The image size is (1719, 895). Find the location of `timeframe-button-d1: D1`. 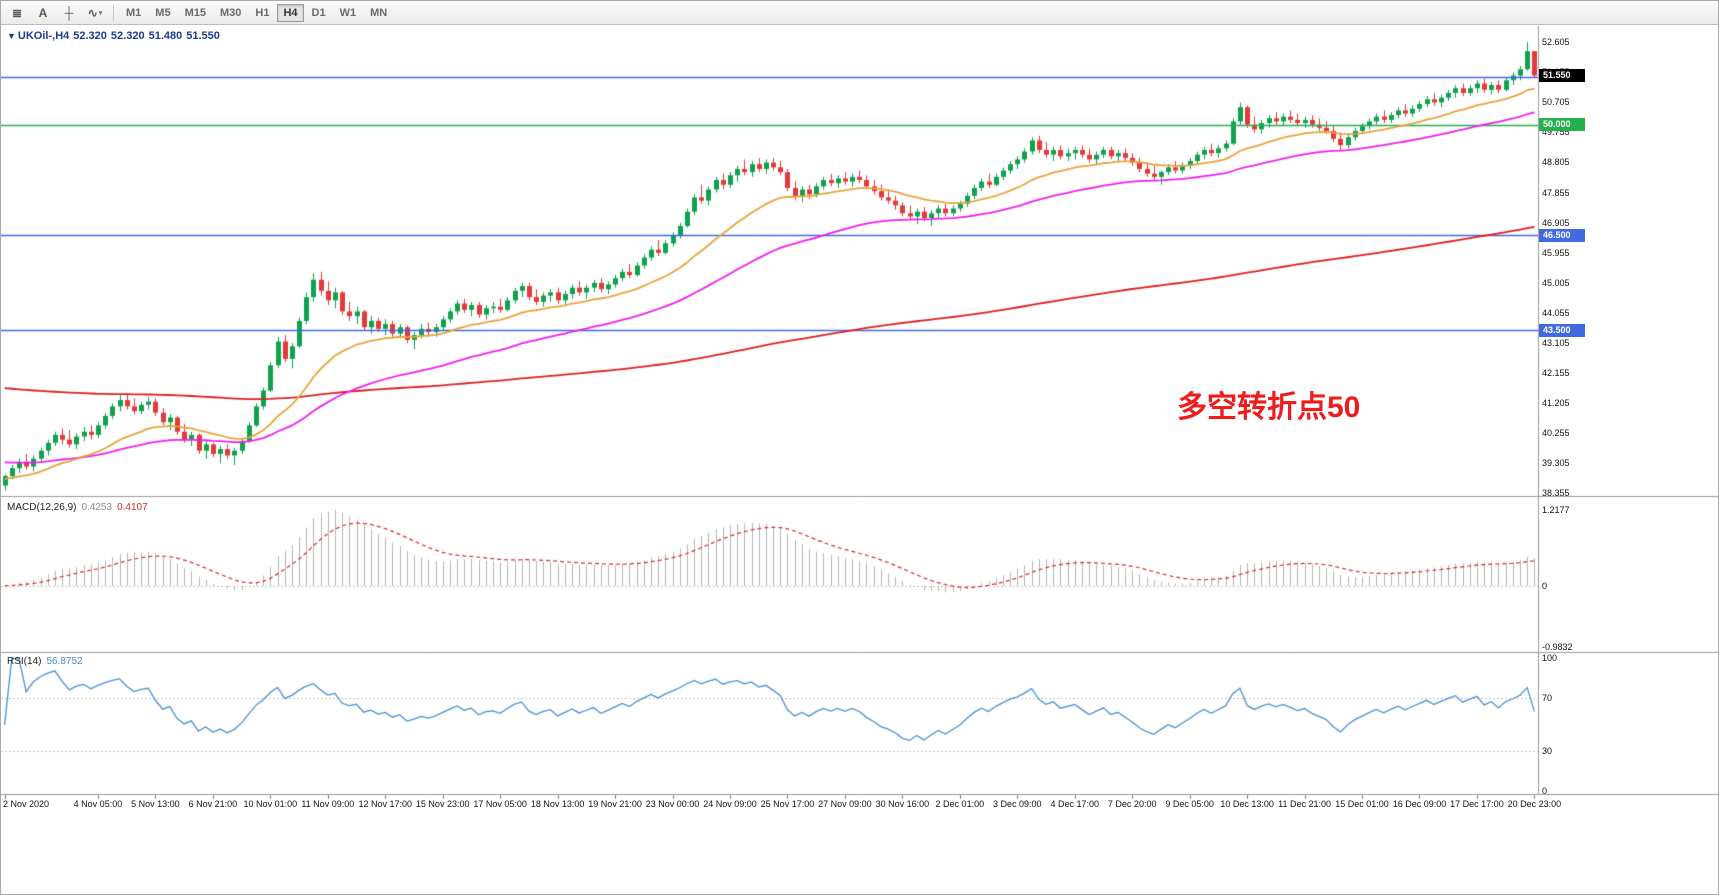

timeframe-button-d1: D1 is located at coordinates (318, 12).